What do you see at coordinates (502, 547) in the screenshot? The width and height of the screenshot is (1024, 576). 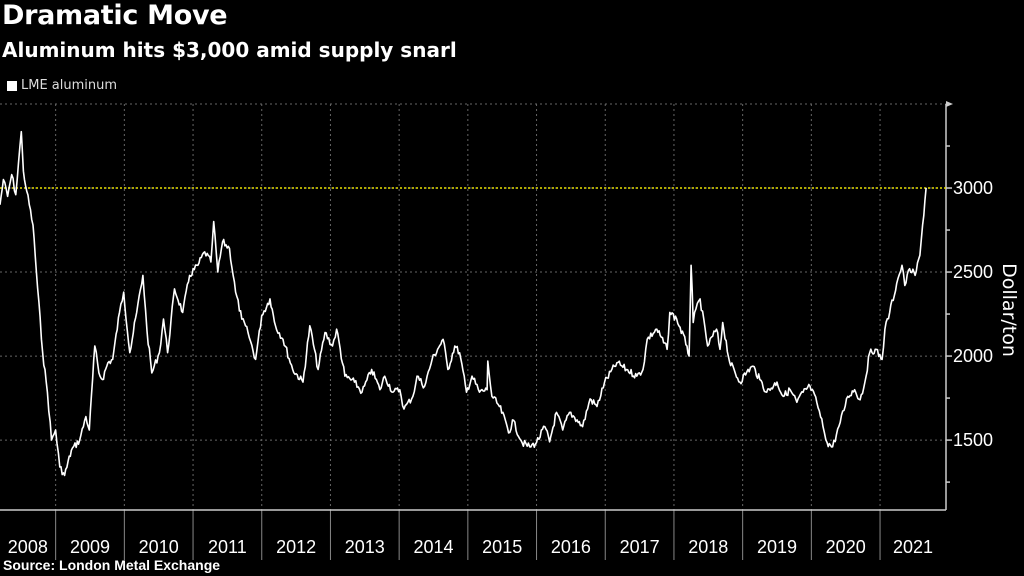 I see `x-tick-label: 2015` at bounding box center [502, 547].